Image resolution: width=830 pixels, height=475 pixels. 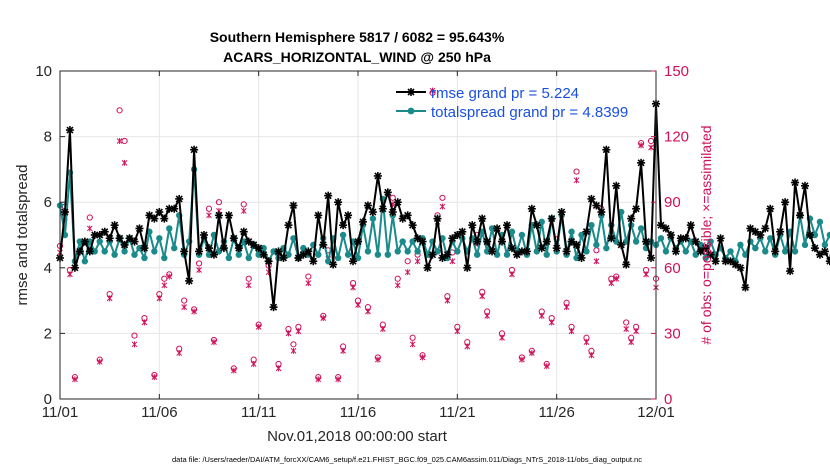 I want to click on chart-title-line-2: ACARS_HORIZONTAL_WIND @ 250 hPa, so click(x=357, y=57).